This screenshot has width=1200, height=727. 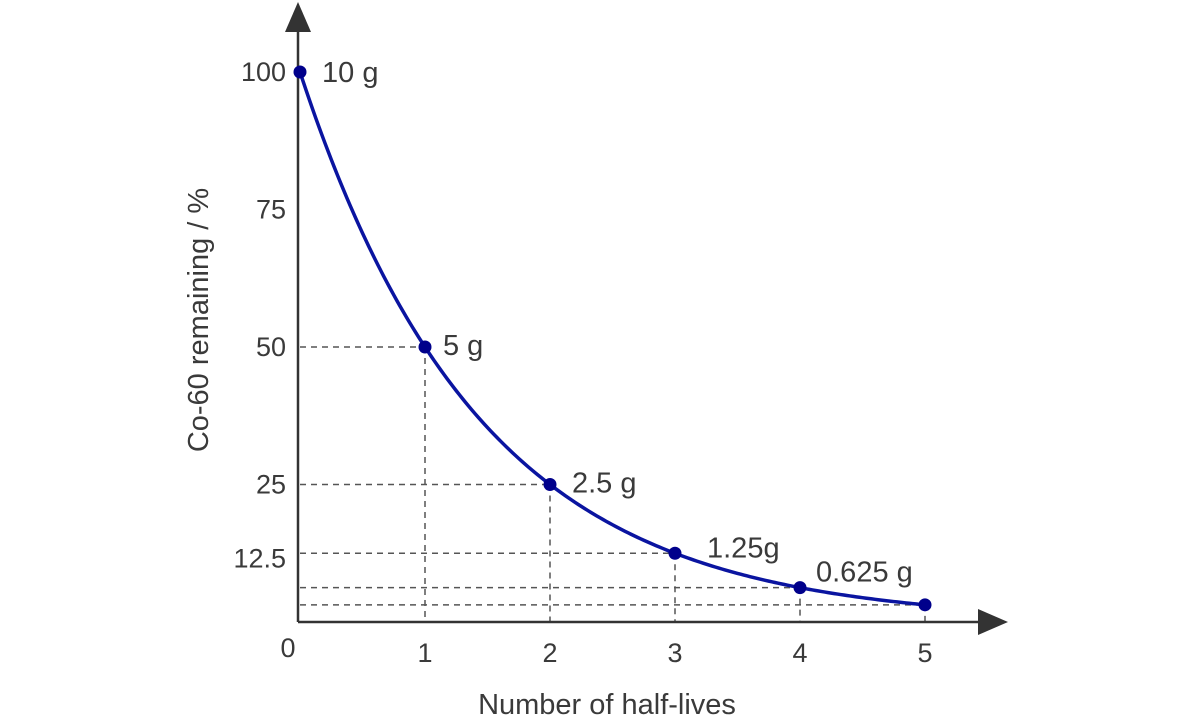 I want to click on y-tick-labels: 100 75 50 25 12.5, so click(x=259, y=315).